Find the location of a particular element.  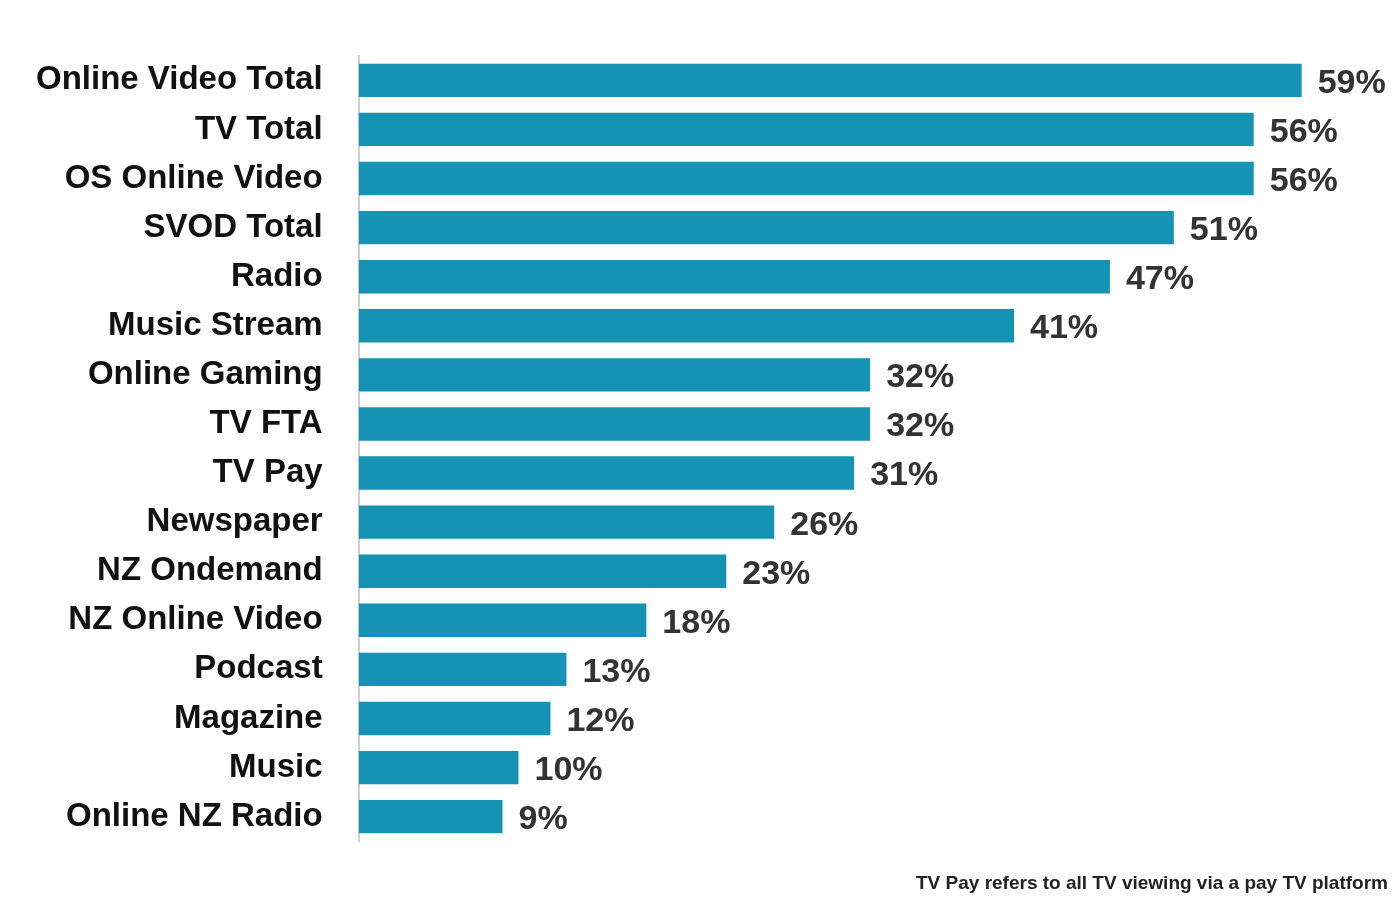

y-tick-label: TV Total is located at coordinates (258, 127).